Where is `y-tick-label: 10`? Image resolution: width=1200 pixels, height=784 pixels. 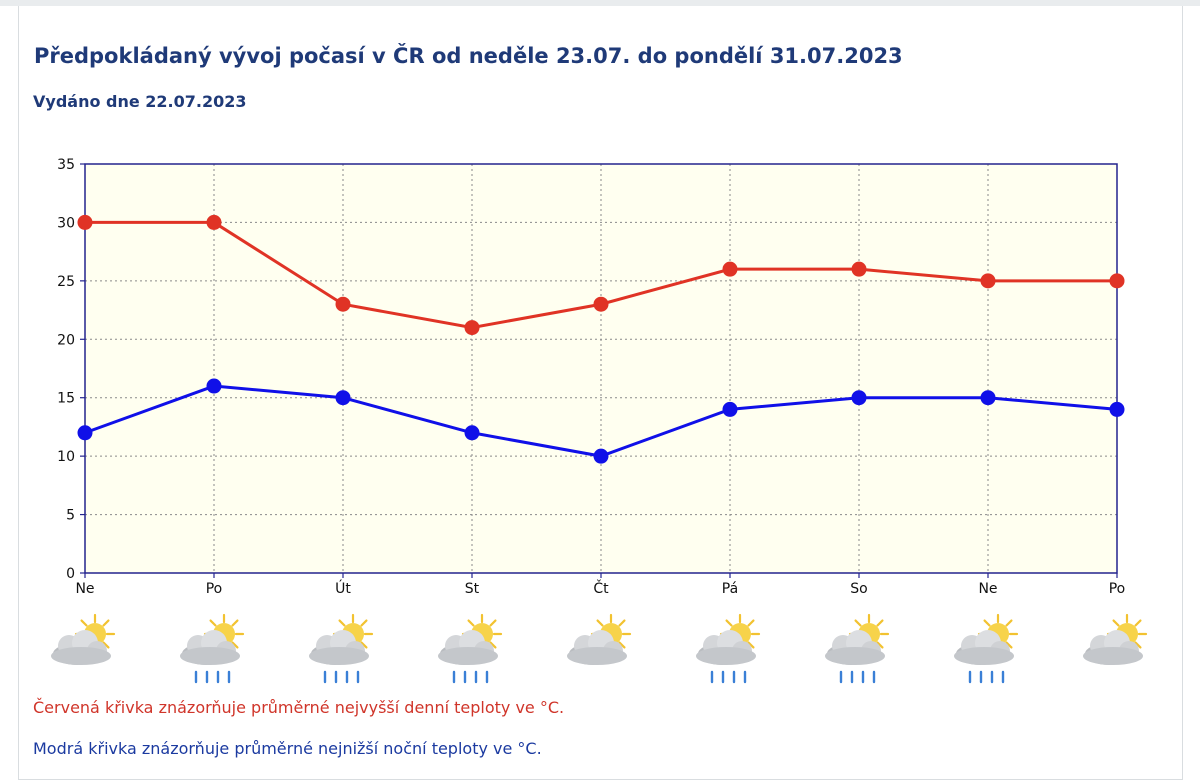
y-tick-label: 10 is located at coordinates (66, 457).